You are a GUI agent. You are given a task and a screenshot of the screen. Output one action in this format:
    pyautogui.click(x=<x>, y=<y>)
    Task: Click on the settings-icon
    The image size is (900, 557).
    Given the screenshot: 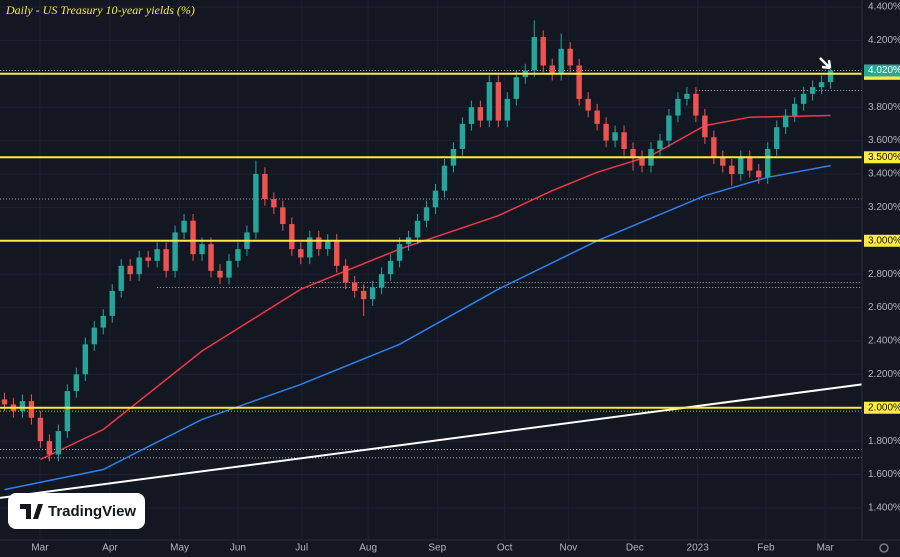 What is the action you would take?
    pyautogui.click(x=884, y=548)
    